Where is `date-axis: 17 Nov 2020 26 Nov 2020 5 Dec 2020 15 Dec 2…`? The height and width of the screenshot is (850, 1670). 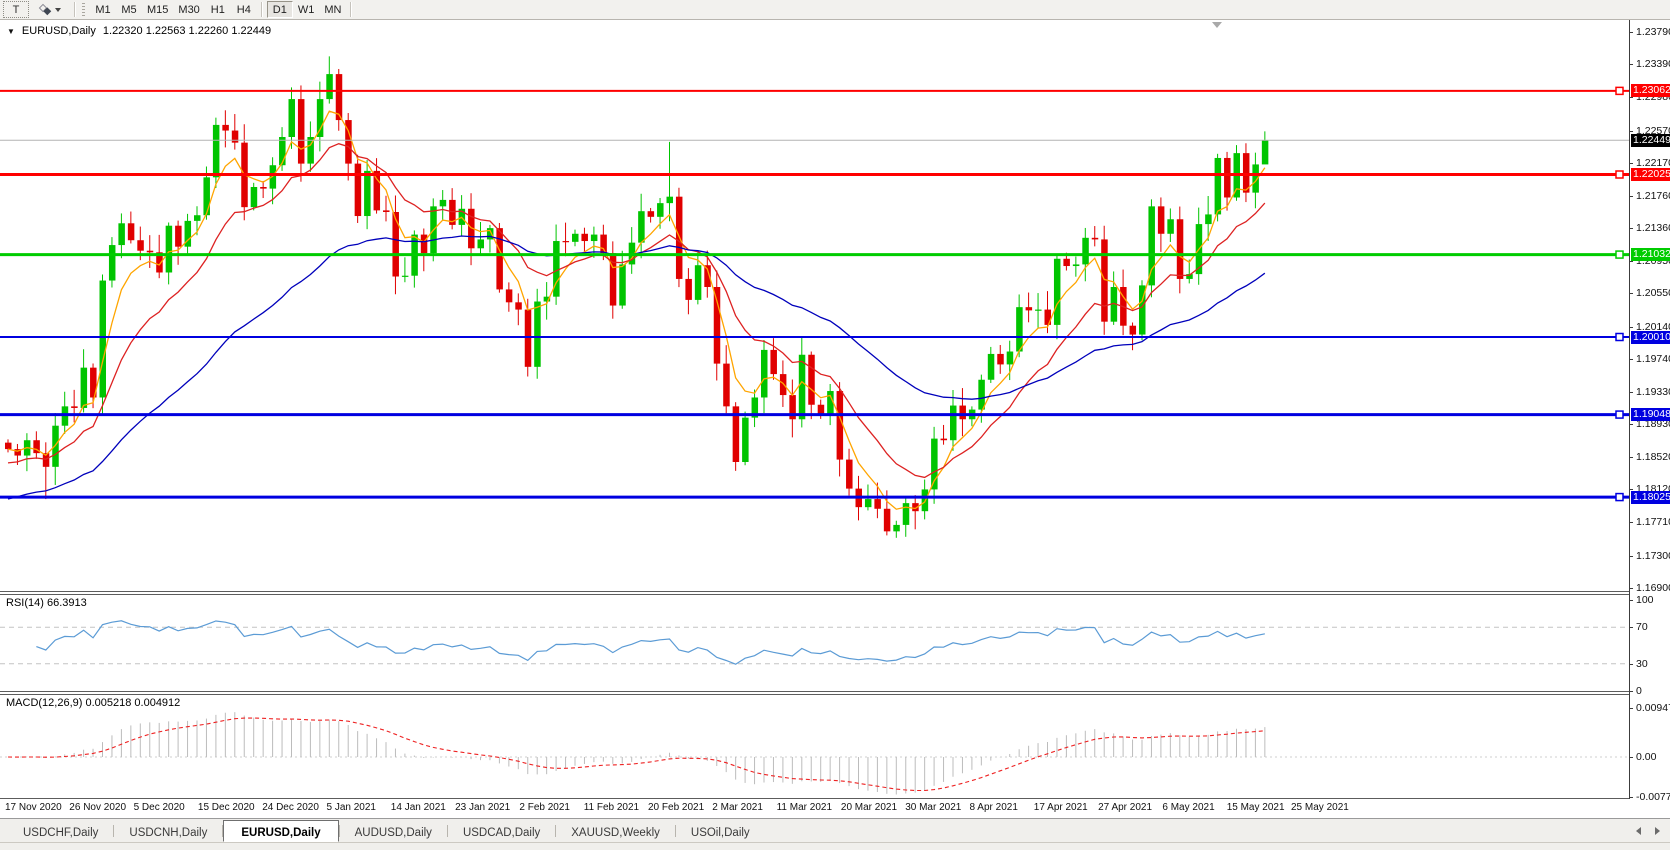
date-axis: 17 Nov 2020 26 Nov 2020 5 Dec 2020 15 Dec 2… is located at coordinates (814, 808).